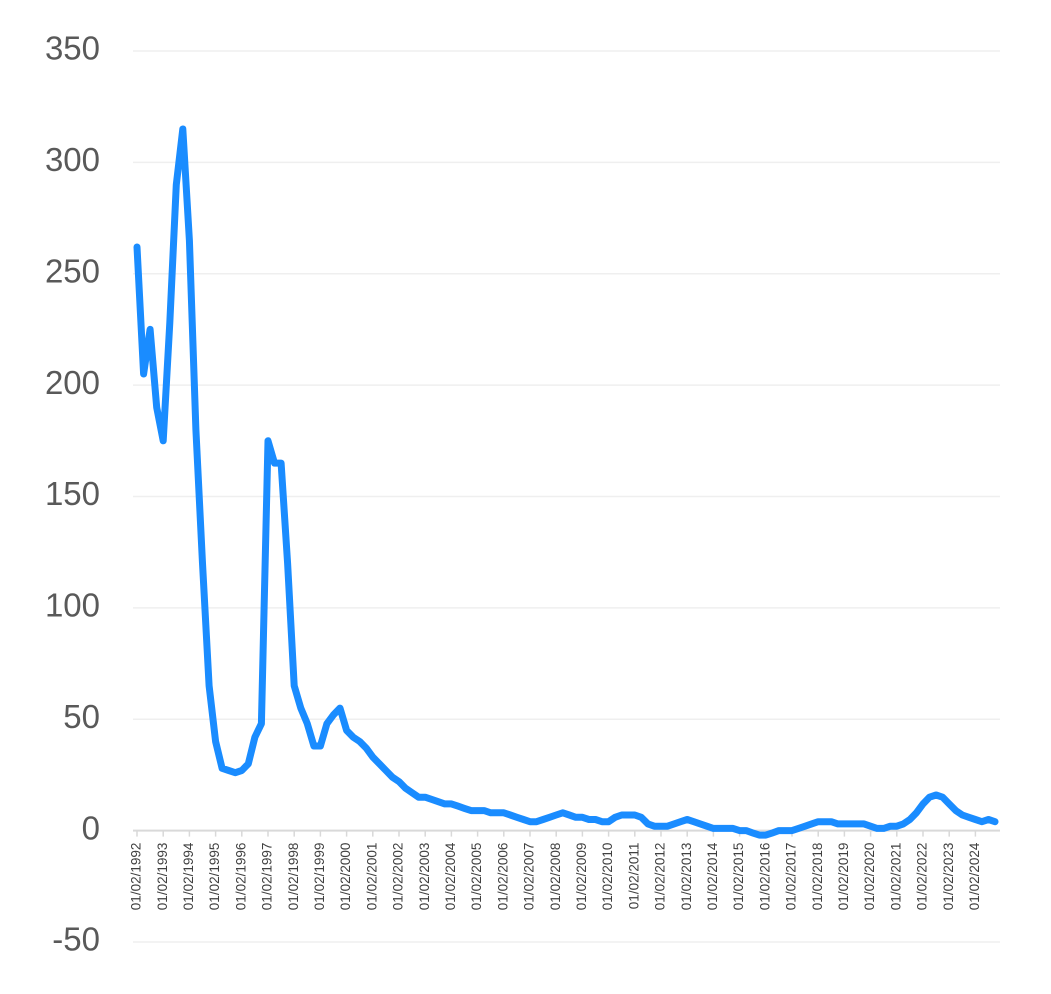 This screenshot has height=994, width=1051. Describe the element at coordinates (660, 877) in the screenshot. I see `x-tick-label: 01/02/2012` at that location.